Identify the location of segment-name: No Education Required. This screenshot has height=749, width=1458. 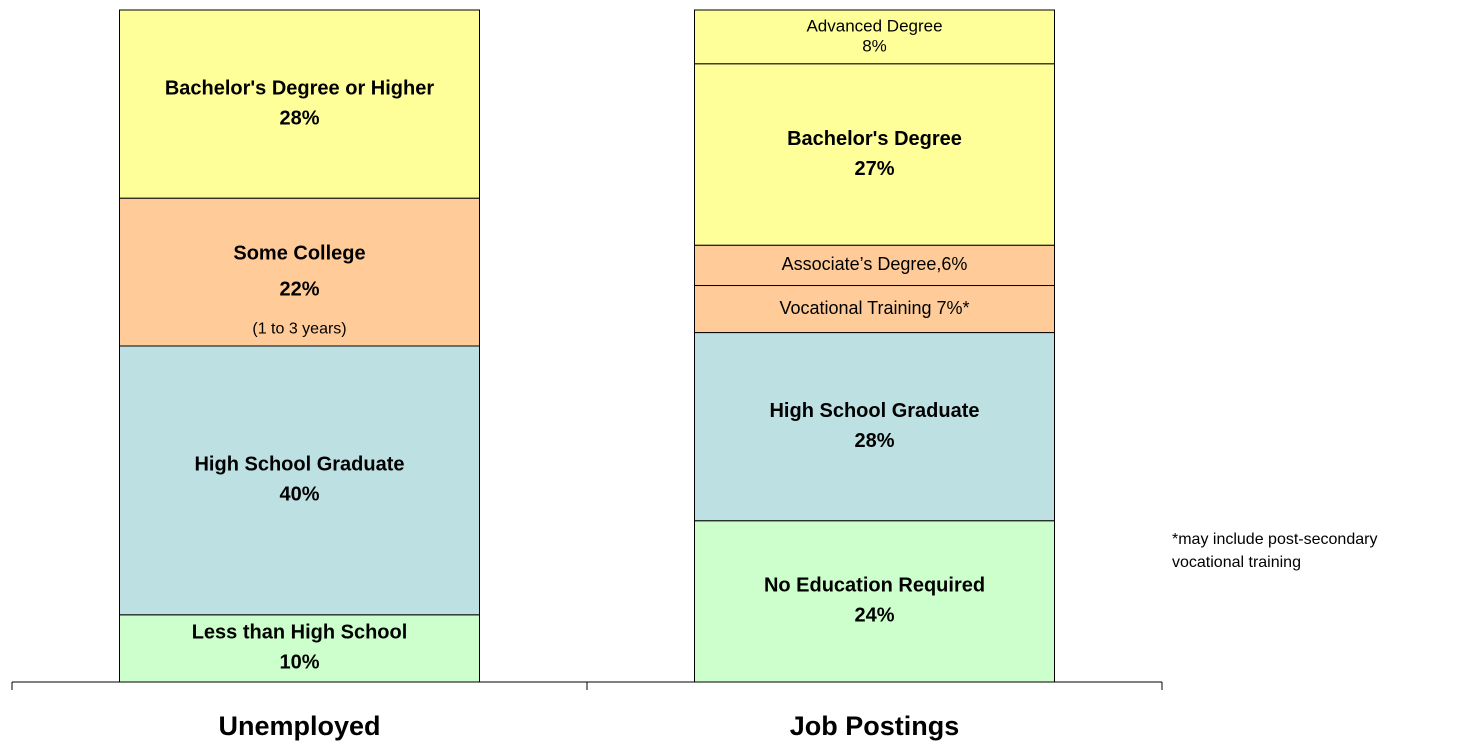
(874, 586).